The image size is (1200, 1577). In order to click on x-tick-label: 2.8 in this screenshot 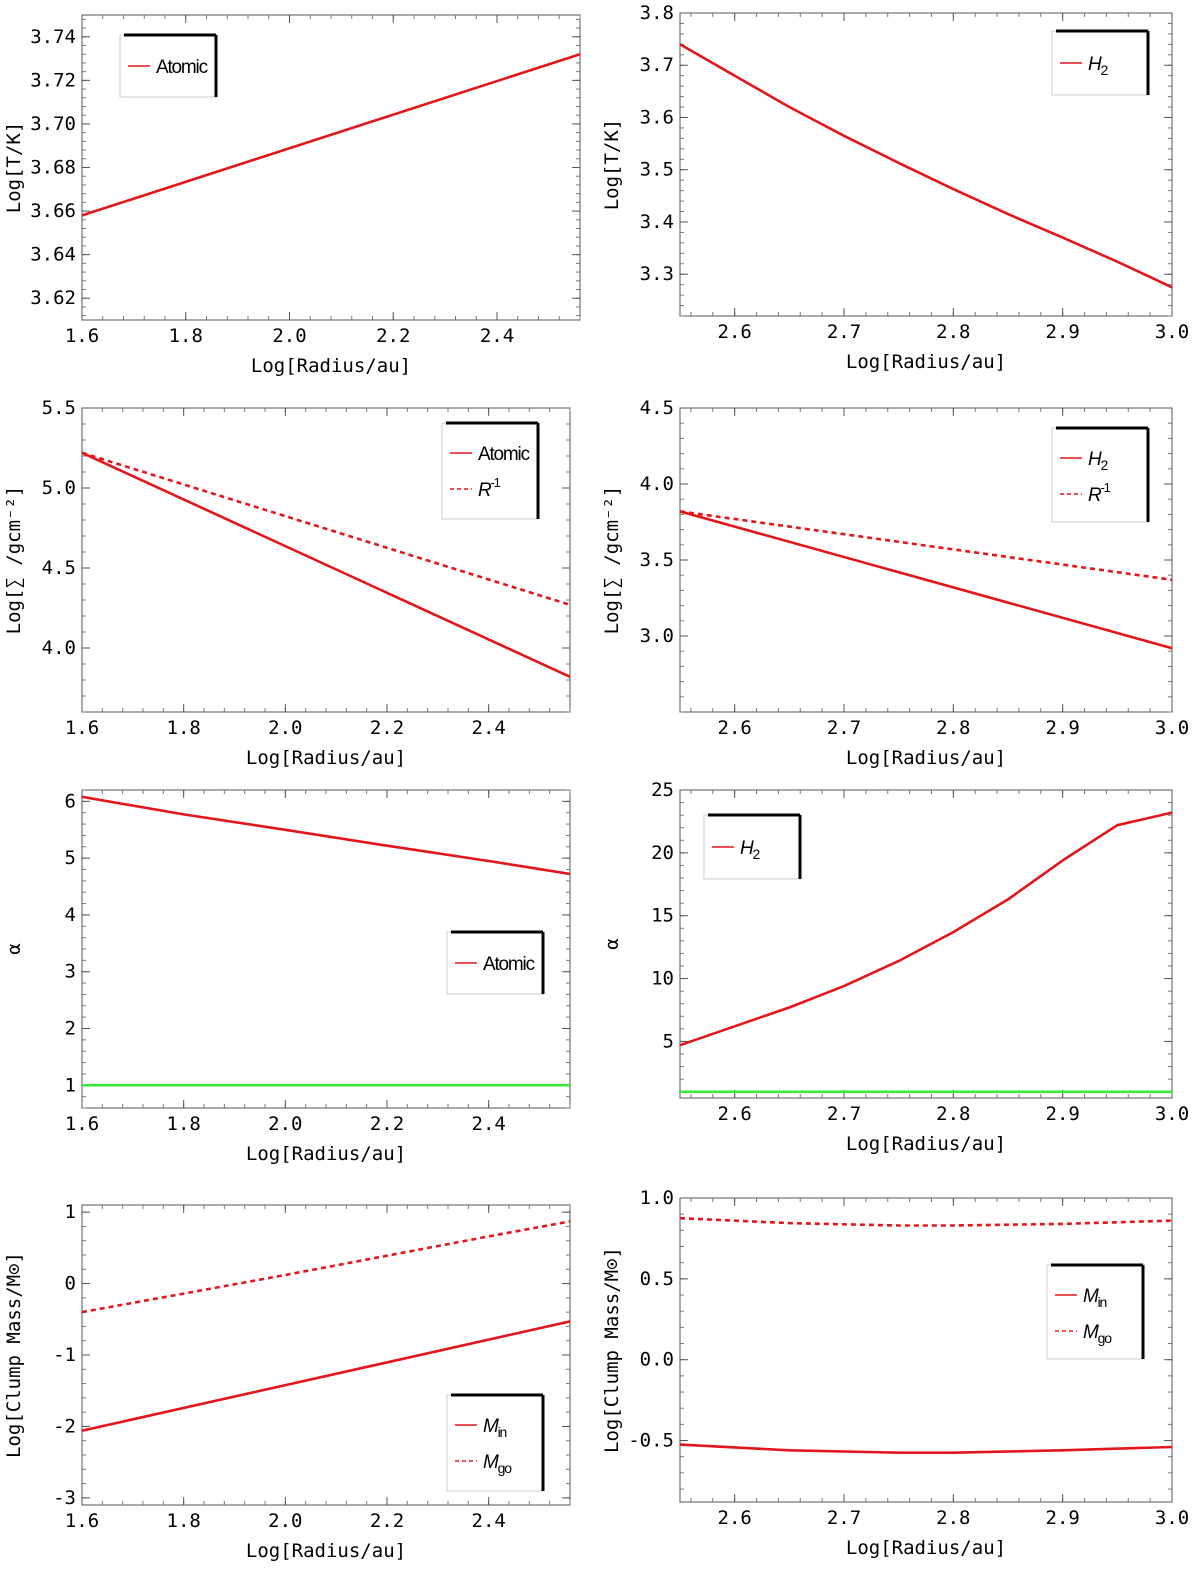, I will do `click(953, 332)`.